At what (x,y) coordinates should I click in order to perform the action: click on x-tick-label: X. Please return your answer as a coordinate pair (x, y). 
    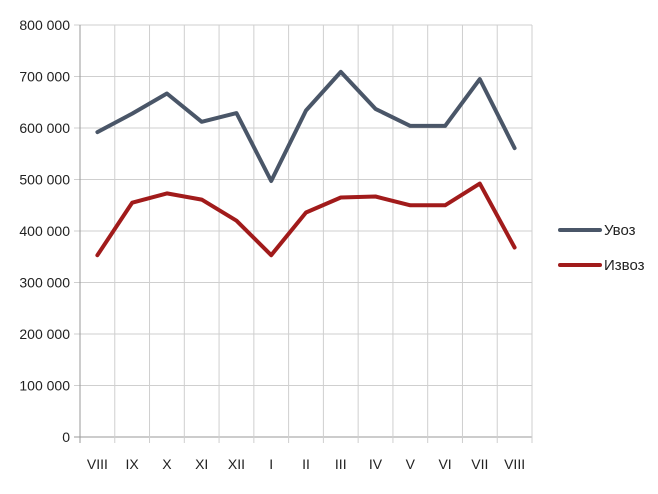
    Looking at the image, I should click on (167, 464).